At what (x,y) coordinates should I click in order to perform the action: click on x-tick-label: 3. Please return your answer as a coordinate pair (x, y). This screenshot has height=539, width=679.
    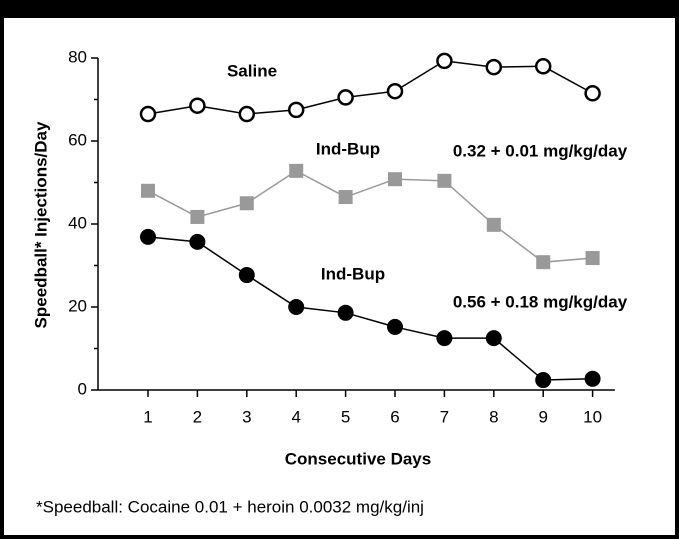
    Looking at the image, I should click on (246, 416).